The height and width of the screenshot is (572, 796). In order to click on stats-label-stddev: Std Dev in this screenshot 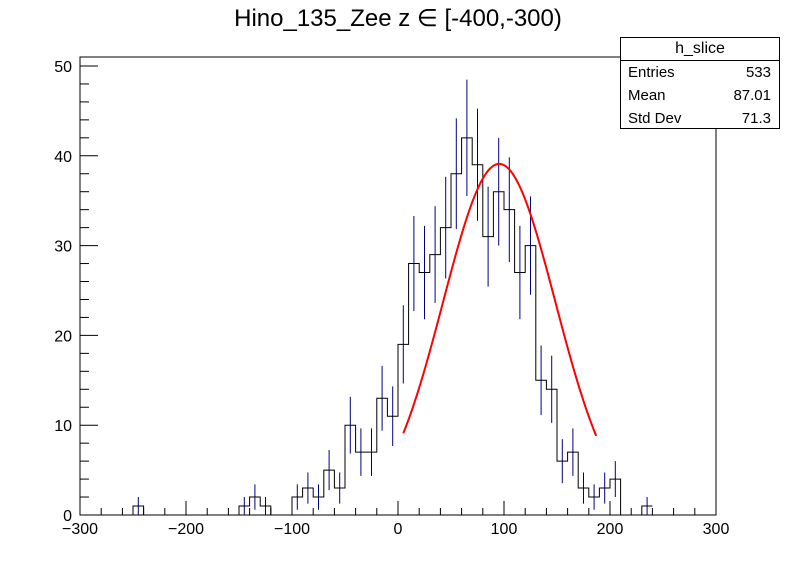, I will do `click(655, 118)`.